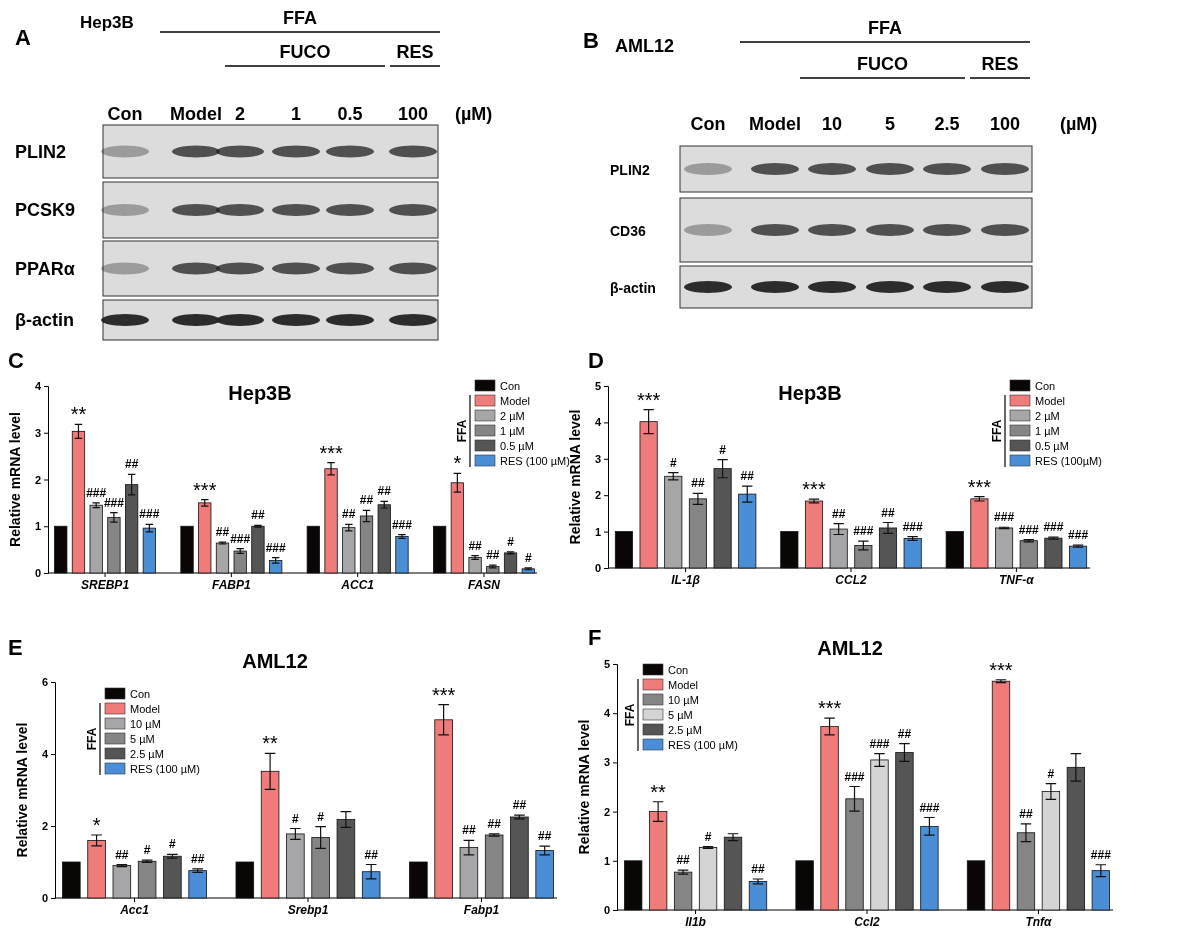 Image resolution: width=1190 pixels, height=943 pixels. Describe the element at coordinates (415, 52) in the screenshot. I see `text: RES` at that location.